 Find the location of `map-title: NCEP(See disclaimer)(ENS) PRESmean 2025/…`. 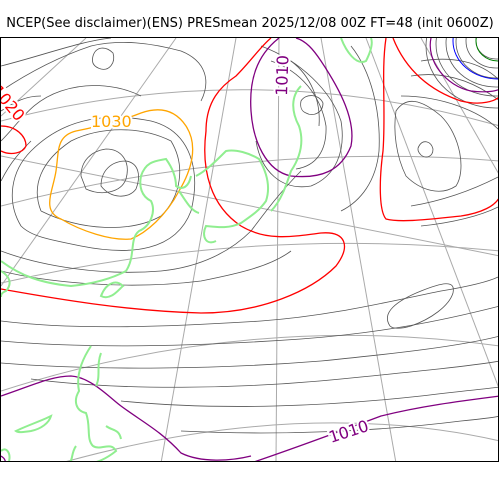

map-title: NCEP(See disclaimer)(ENS) PRESmean 2025/… is located at coordinates (250, 23).